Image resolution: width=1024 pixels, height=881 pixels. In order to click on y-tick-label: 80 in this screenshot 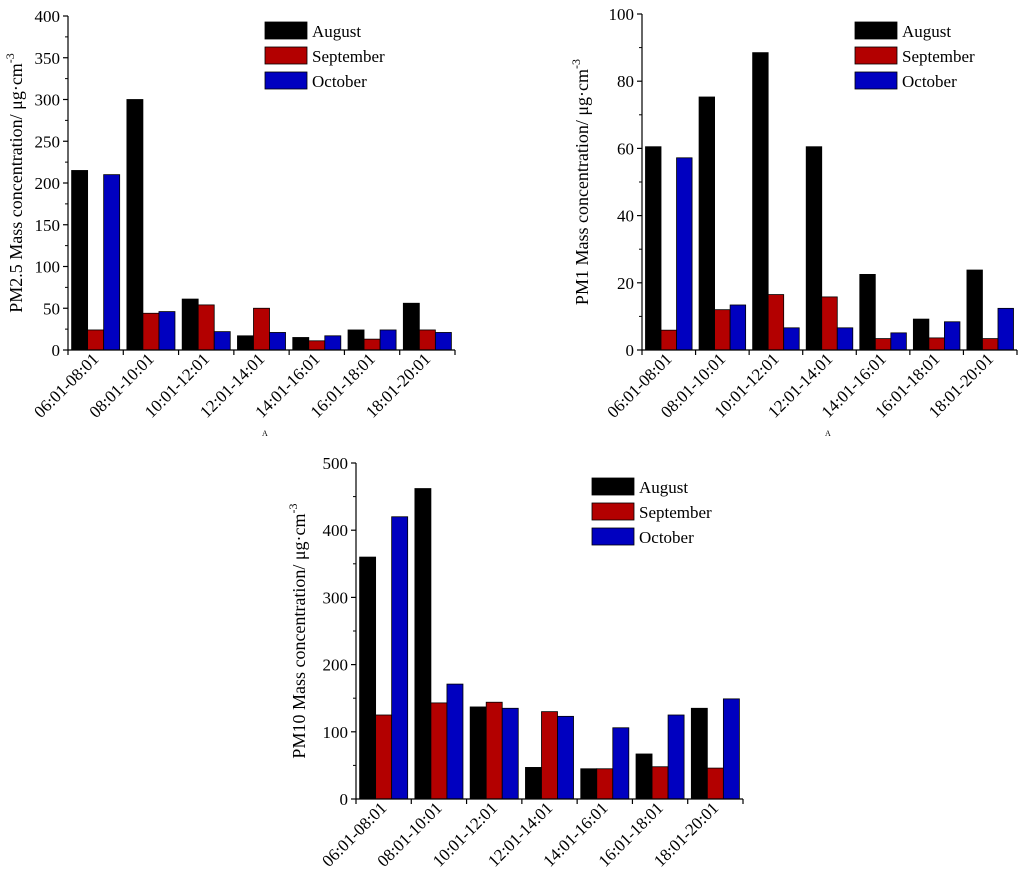, I will do `click(625, 81)`.